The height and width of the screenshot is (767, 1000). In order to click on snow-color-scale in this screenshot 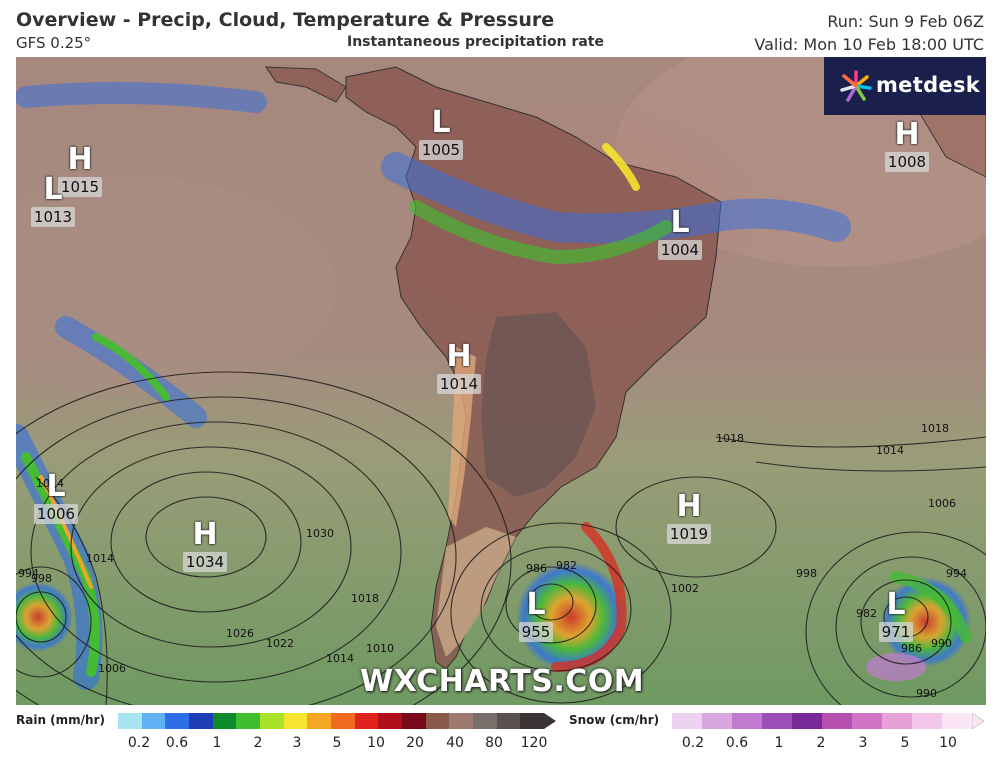, I will do `click(822, 721)`.